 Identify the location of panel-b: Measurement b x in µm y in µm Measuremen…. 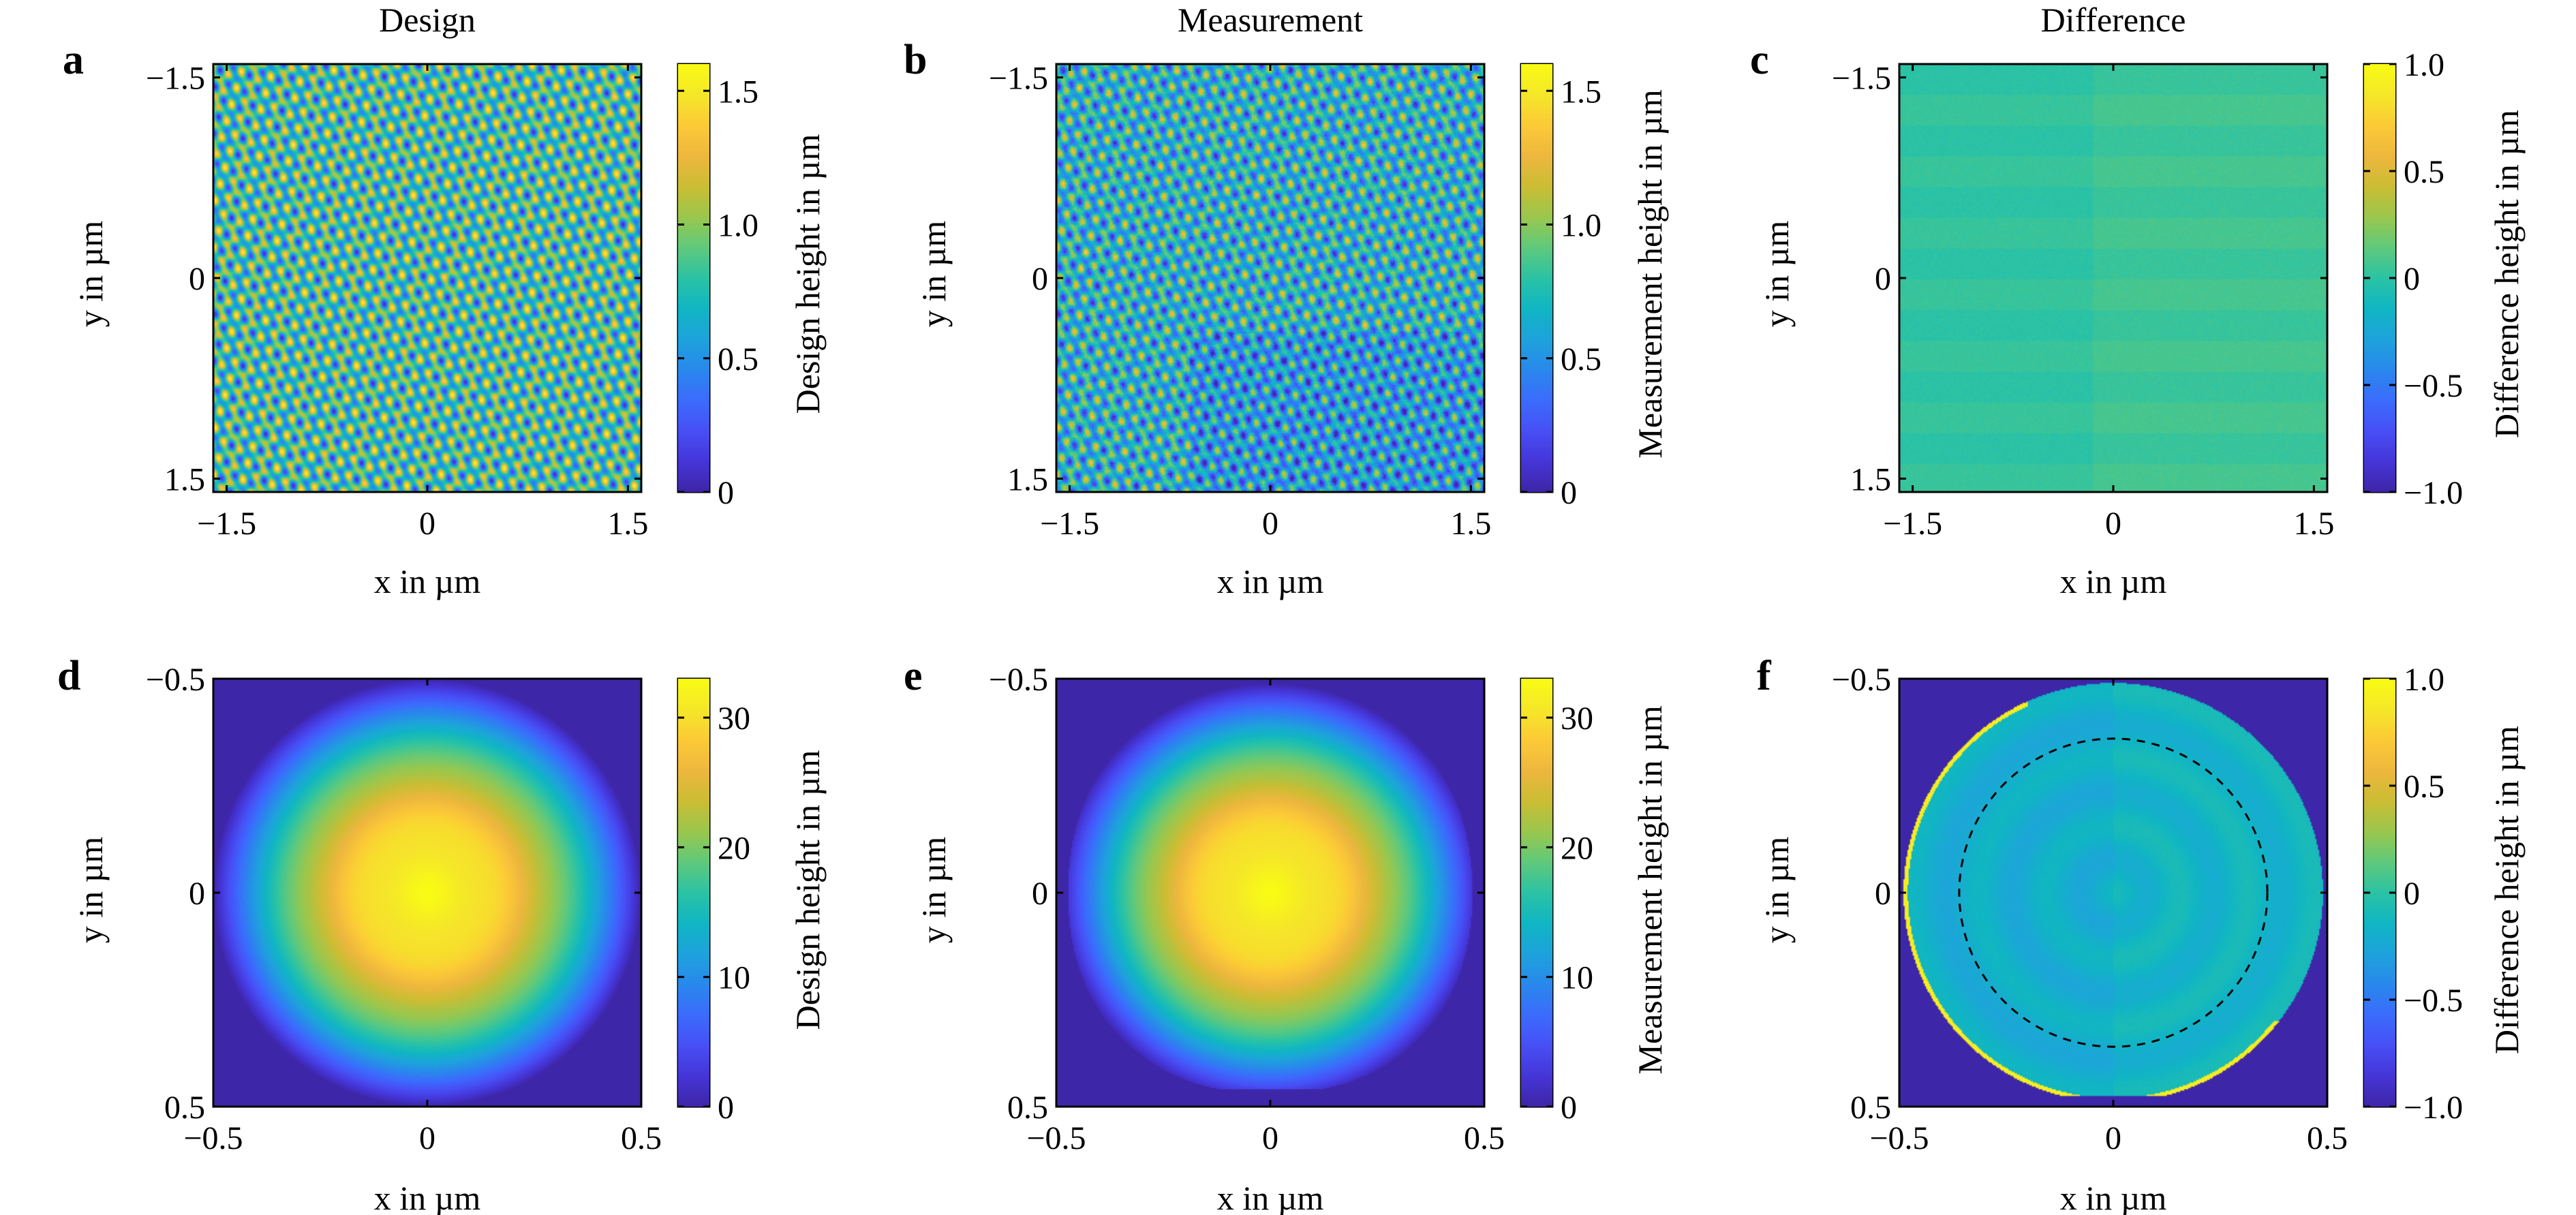
(1286, 300).